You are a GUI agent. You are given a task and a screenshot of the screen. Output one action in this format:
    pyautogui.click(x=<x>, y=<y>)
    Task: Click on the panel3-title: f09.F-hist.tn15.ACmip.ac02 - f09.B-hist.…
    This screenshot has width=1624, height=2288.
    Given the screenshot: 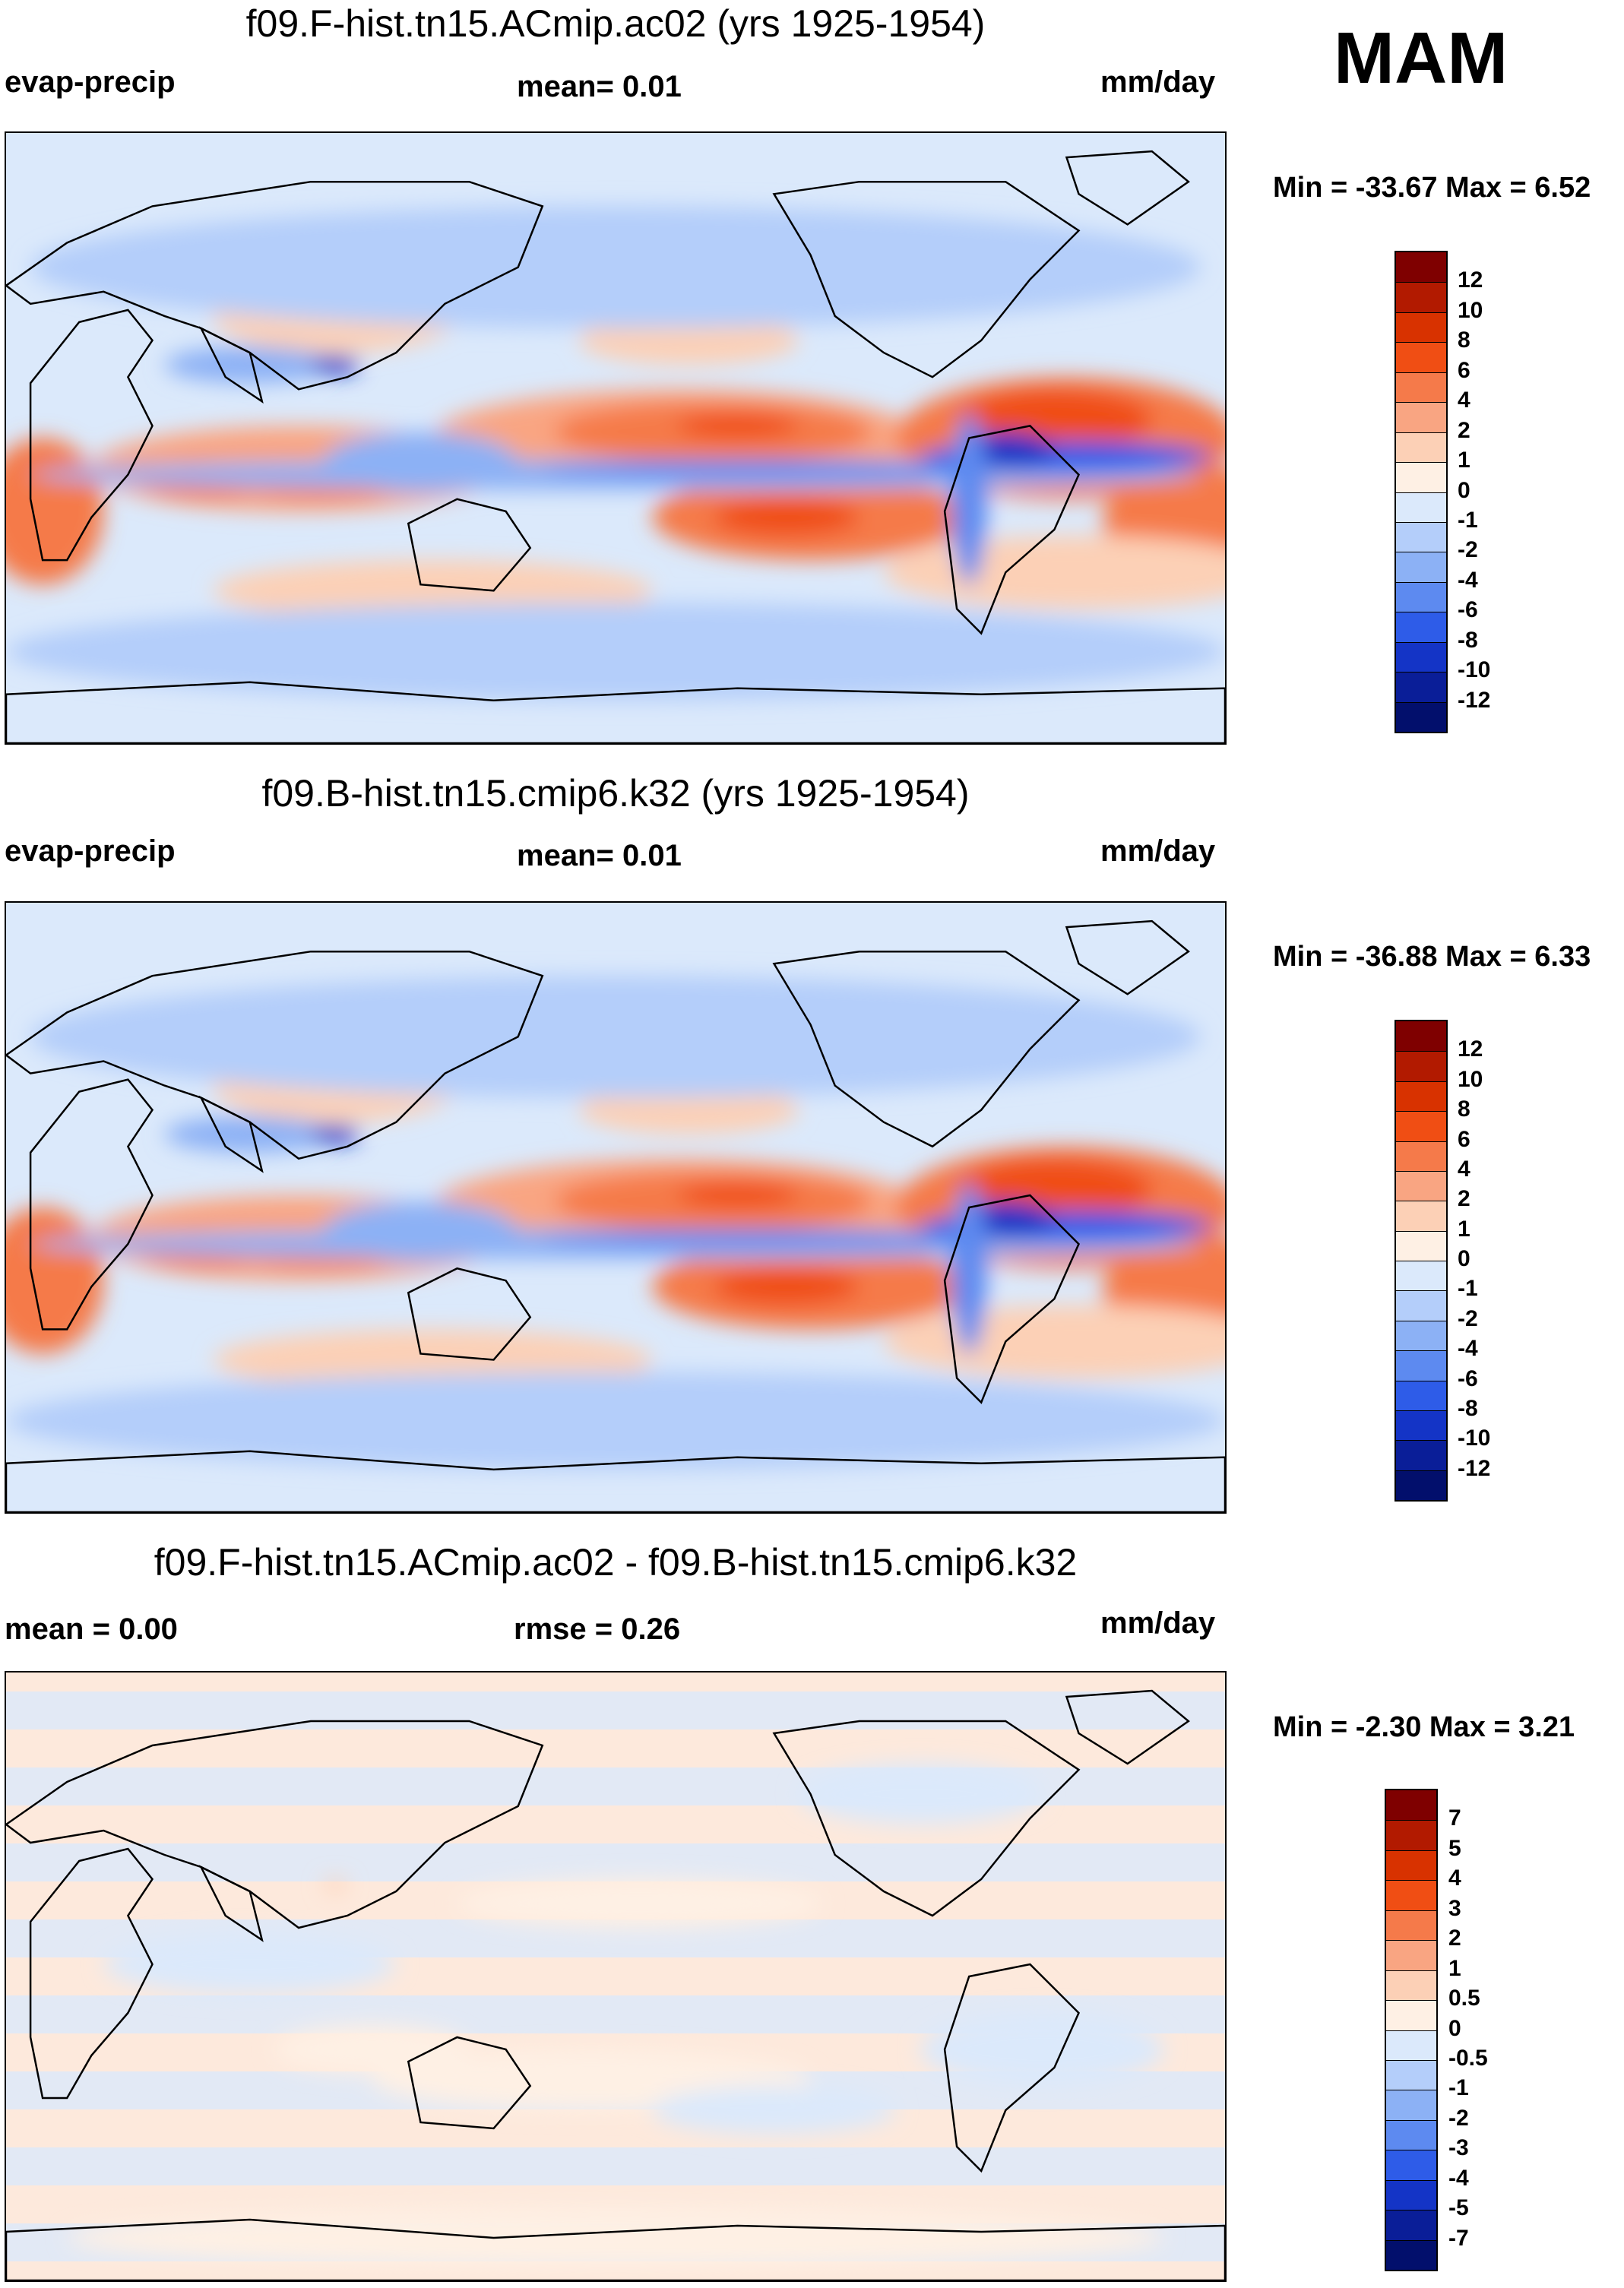 What is the action you would take?
    pyautogui.click(x=616, y=1562)
    